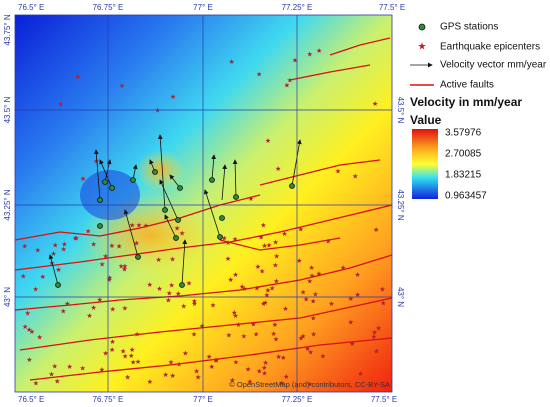 This screenshot has width=550, height=407. What do you see at coordinates (400, 110) in the screenshot?
I see `lat-label: 43.5° N` at bounding box center [400, 110].